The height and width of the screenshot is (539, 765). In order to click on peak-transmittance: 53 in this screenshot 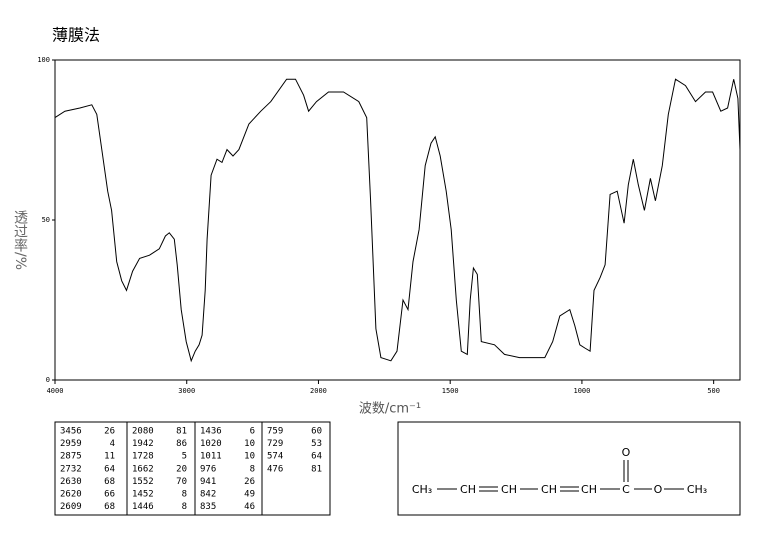, I will do `click(316, 444)`.